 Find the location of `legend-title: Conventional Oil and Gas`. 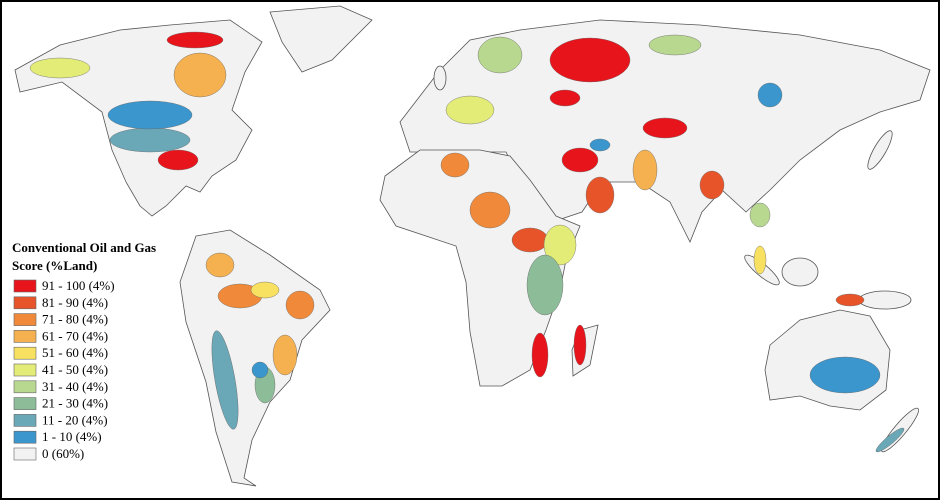

legend-title: Conventional Oil and Gas is located at coordinates (84, 247).